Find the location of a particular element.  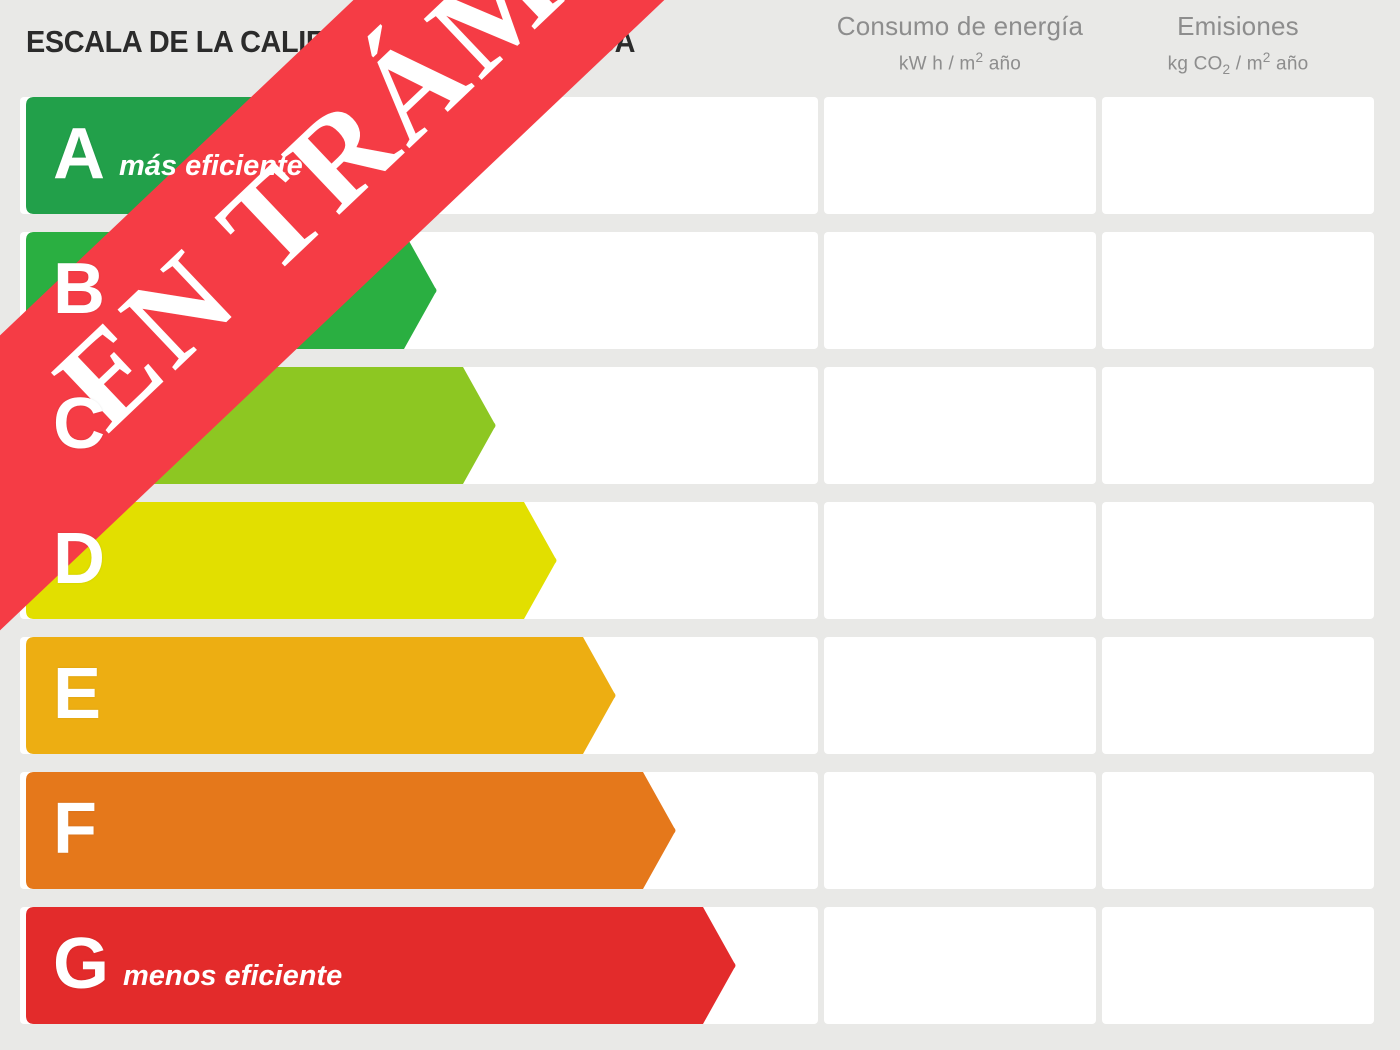

emisiones-units-exponent: 2 is located at coordinates (1266, 57).